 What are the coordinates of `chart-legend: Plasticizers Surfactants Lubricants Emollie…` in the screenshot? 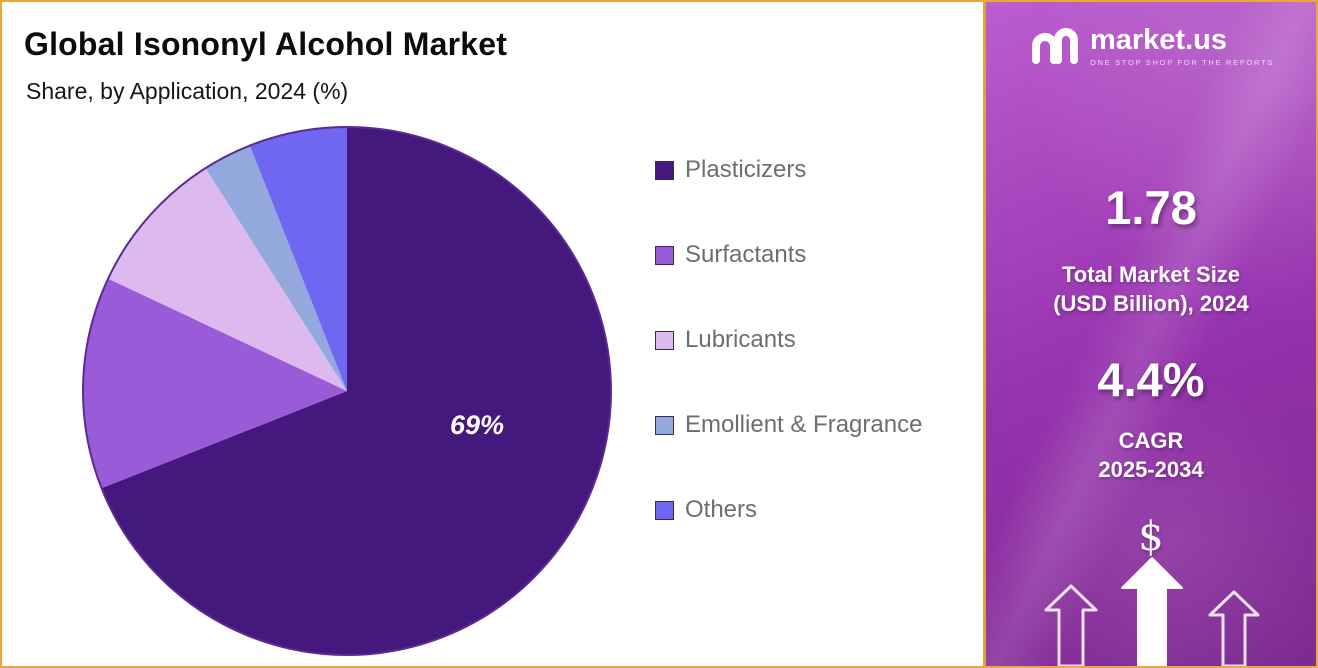 It's located at (788, 340).